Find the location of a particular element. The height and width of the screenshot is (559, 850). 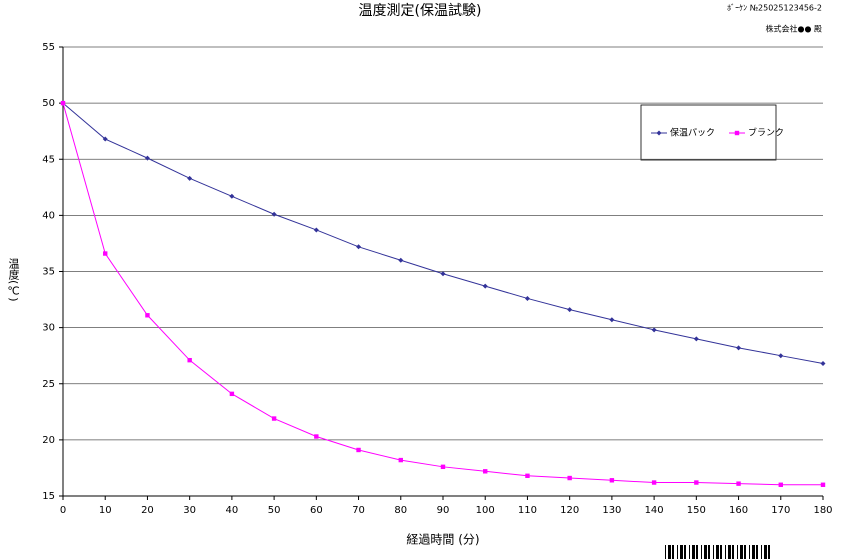

x-tick-label: 120 is located at coordinates (569, 510).